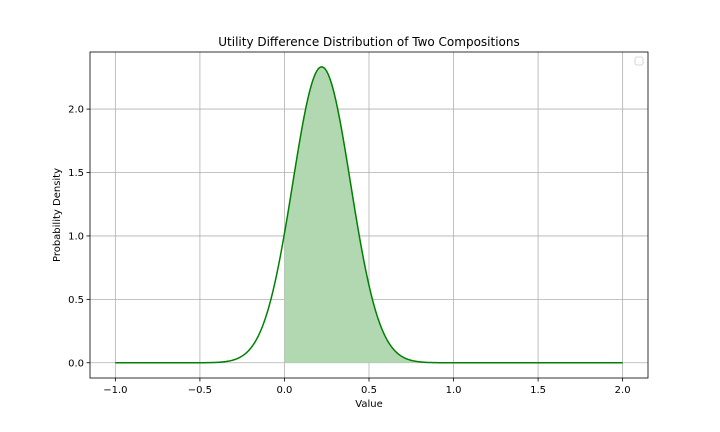 This screenshot has width=720, height=432. I want to click on x-tick-label: −1.0, so click(115, 390).